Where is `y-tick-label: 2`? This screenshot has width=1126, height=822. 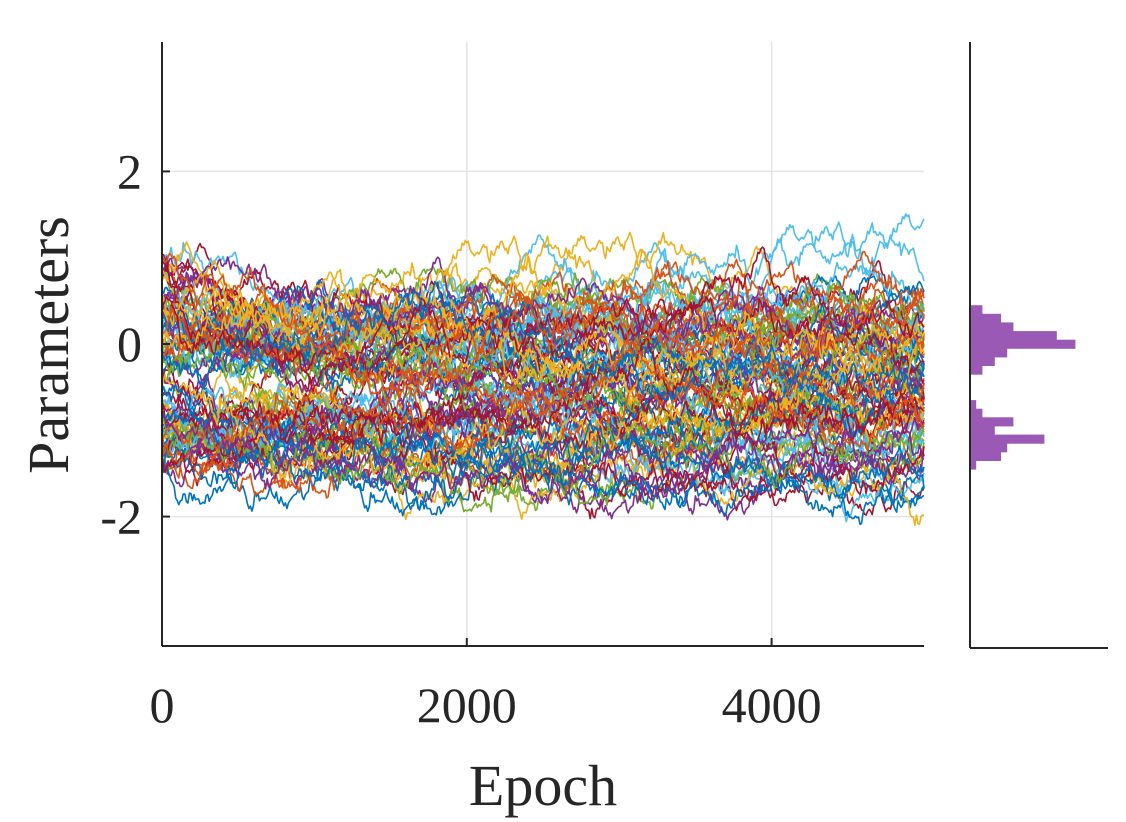
y-tick-label: 2 is located at coordinates (129, 171).